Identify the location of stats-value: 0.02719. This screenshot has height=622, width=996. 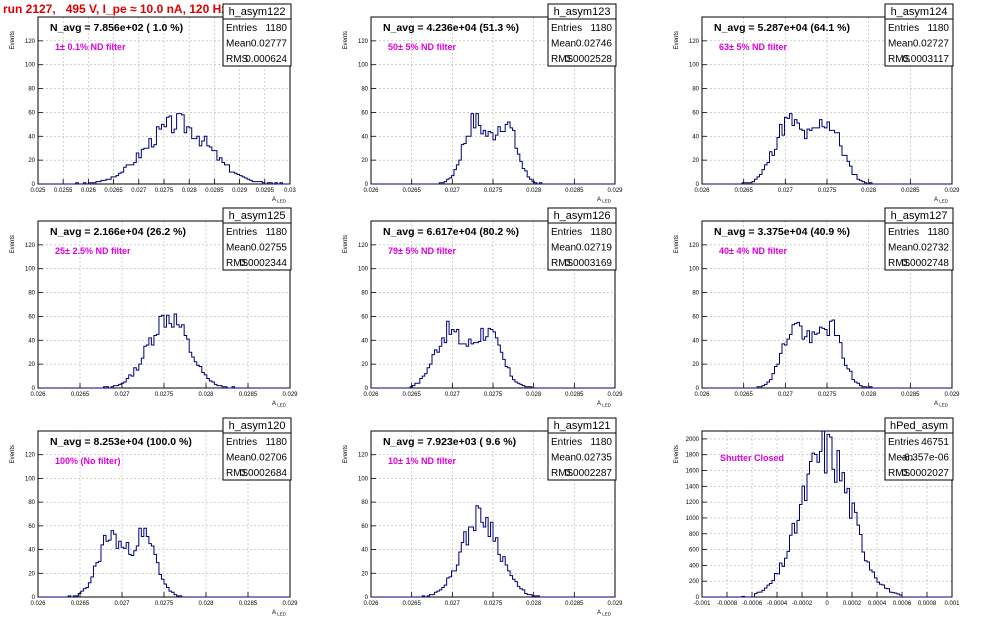
(594, 248).